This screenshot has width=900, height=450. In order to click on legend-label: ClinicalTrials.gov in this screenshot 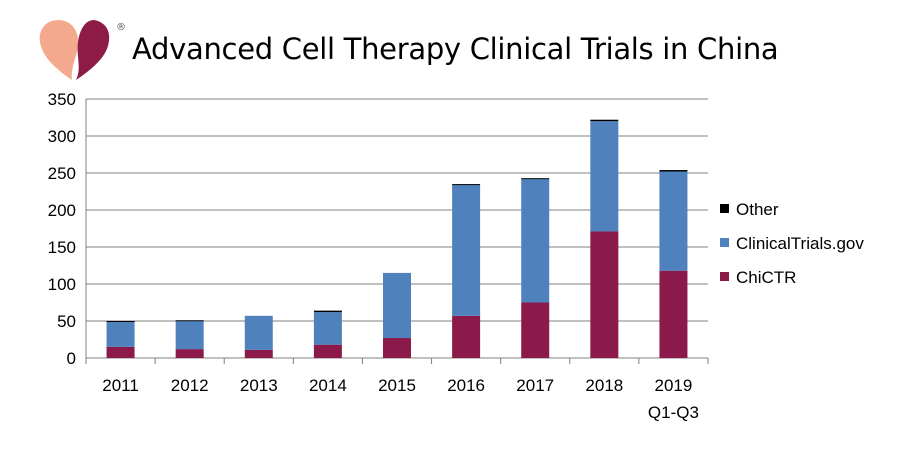, I will do `click(800, 243)`.